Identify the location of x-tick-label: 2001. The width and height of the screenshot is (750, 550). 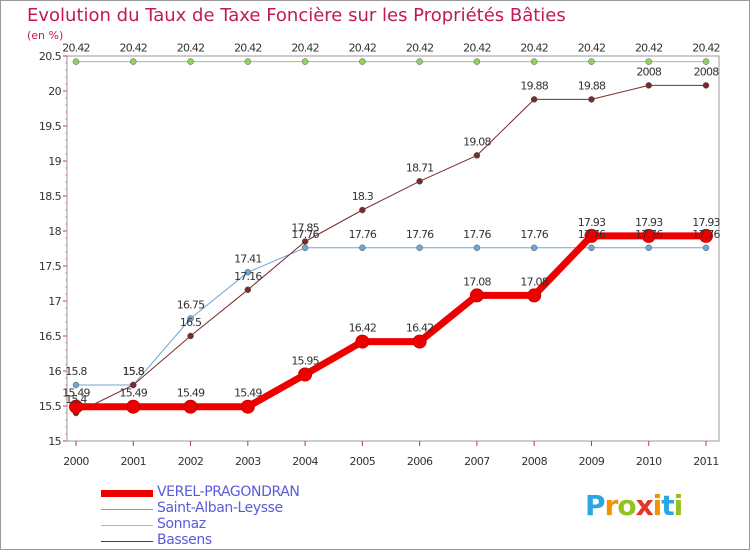
(133, 461).